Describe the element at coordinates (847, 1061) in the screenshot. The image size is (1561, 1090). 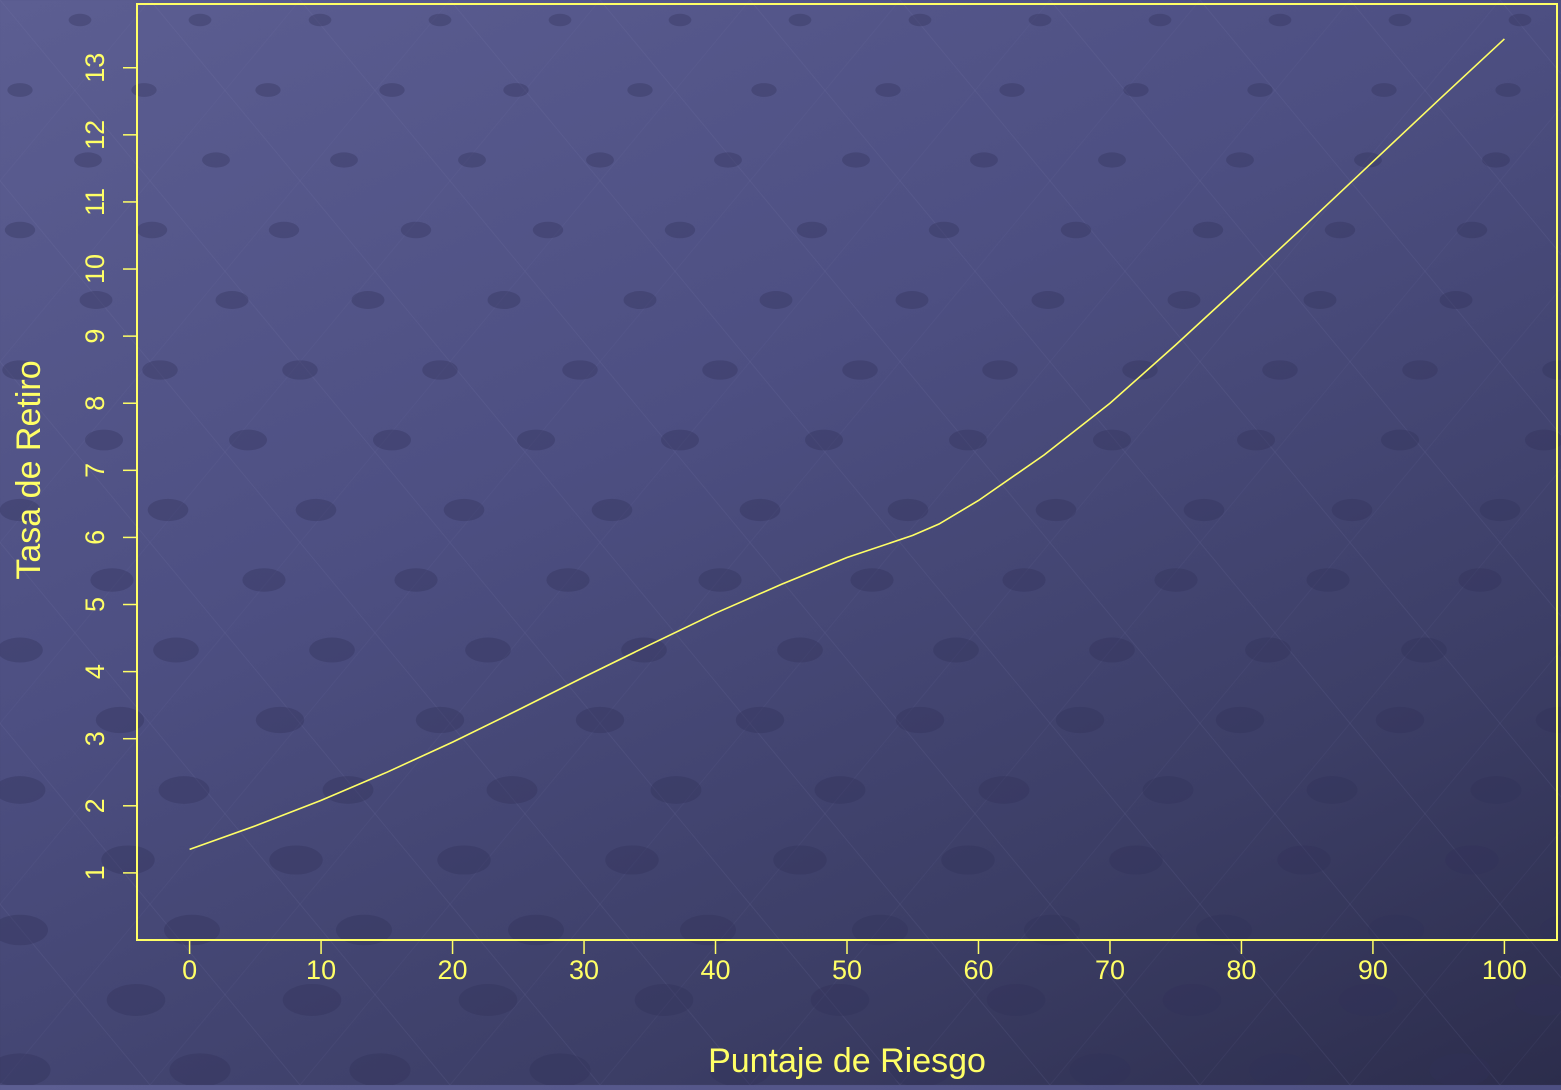
I see `x-axis-label: Puntaje de Riesgo` at that location.